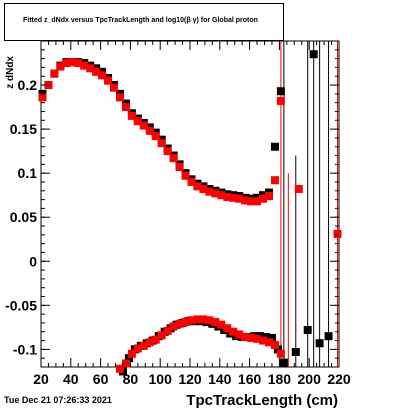  What do you see at coordinates (71, 379) in the screenshot?
I see `x-tick-label-1: 40` at bounding box center [71, 379].